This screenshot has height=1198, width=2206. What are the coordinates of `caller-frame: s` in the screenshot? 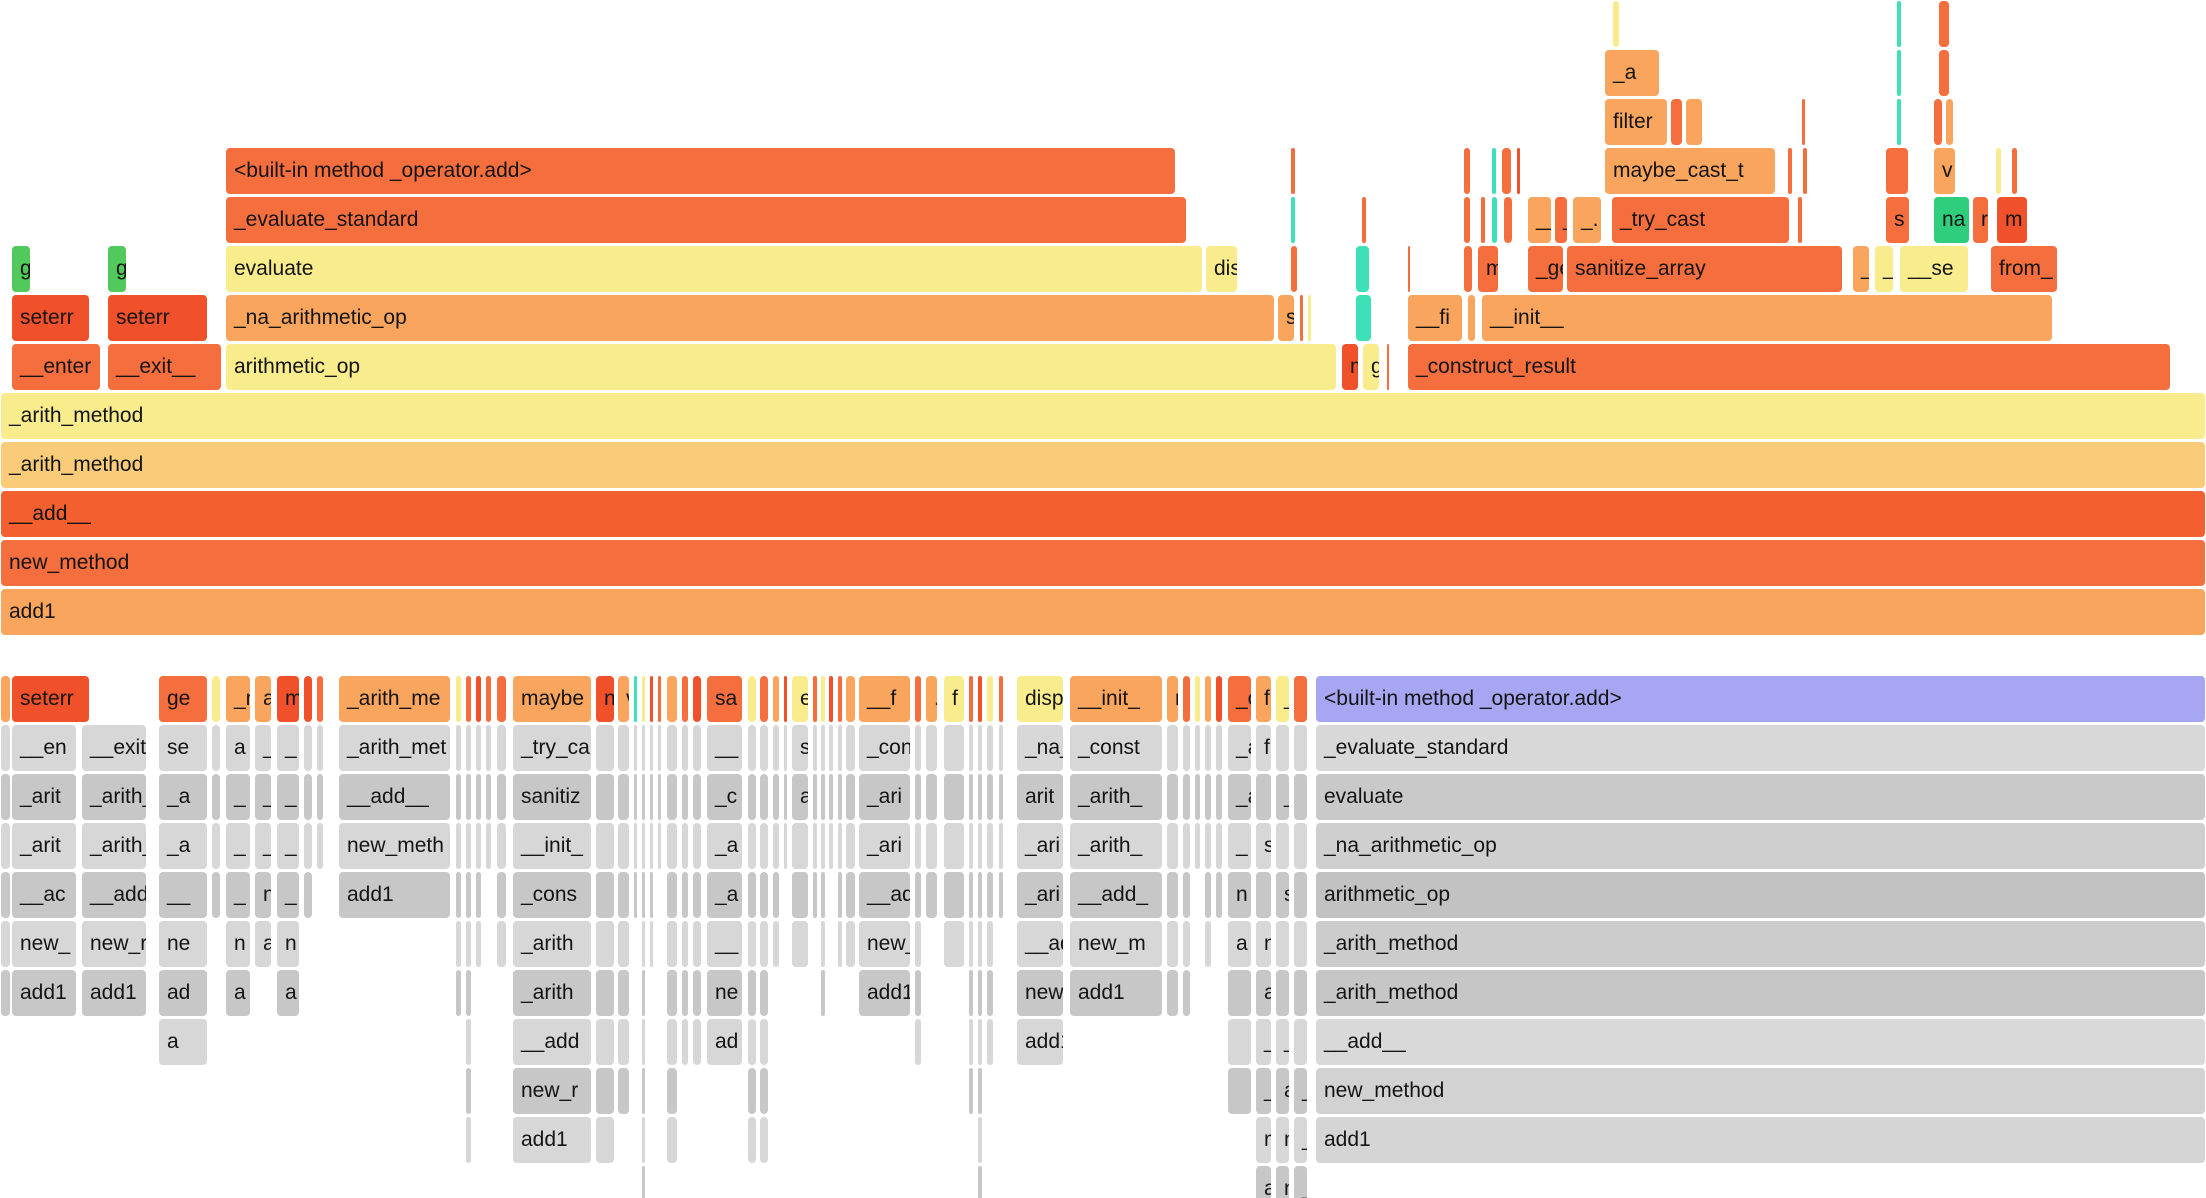 It's located at (1263, 846).